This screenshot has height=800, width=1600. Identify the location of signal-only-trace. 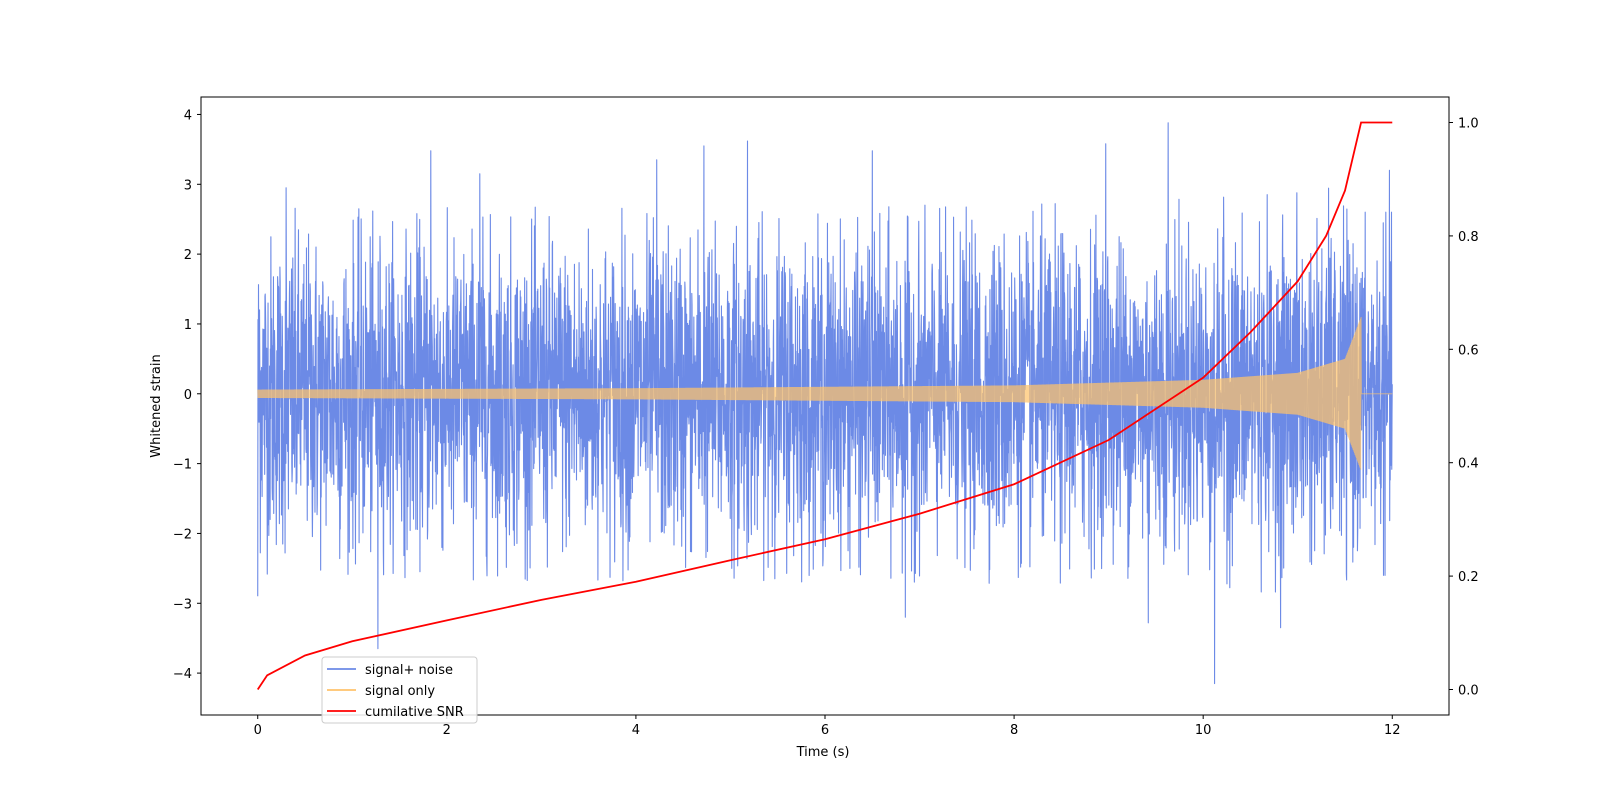
(825, 393).